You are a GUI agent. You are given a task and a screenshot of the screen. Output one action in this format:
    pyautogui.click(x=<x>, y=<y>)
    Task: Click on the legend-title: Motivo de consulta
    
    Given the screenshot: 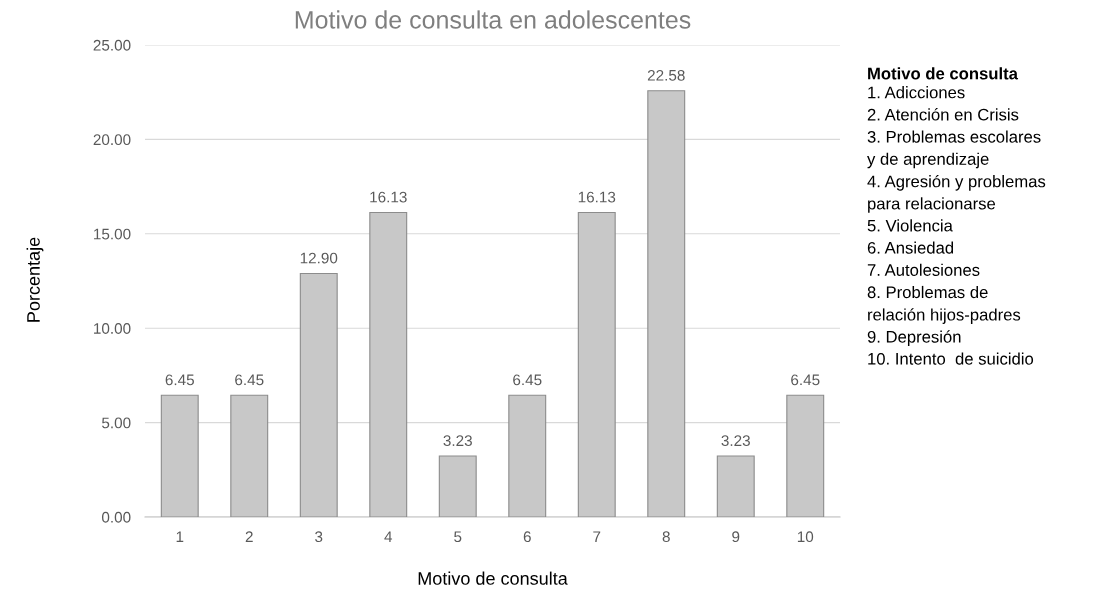 What is the action you would take?
    pyautogui.click(x=943, y=73)
    